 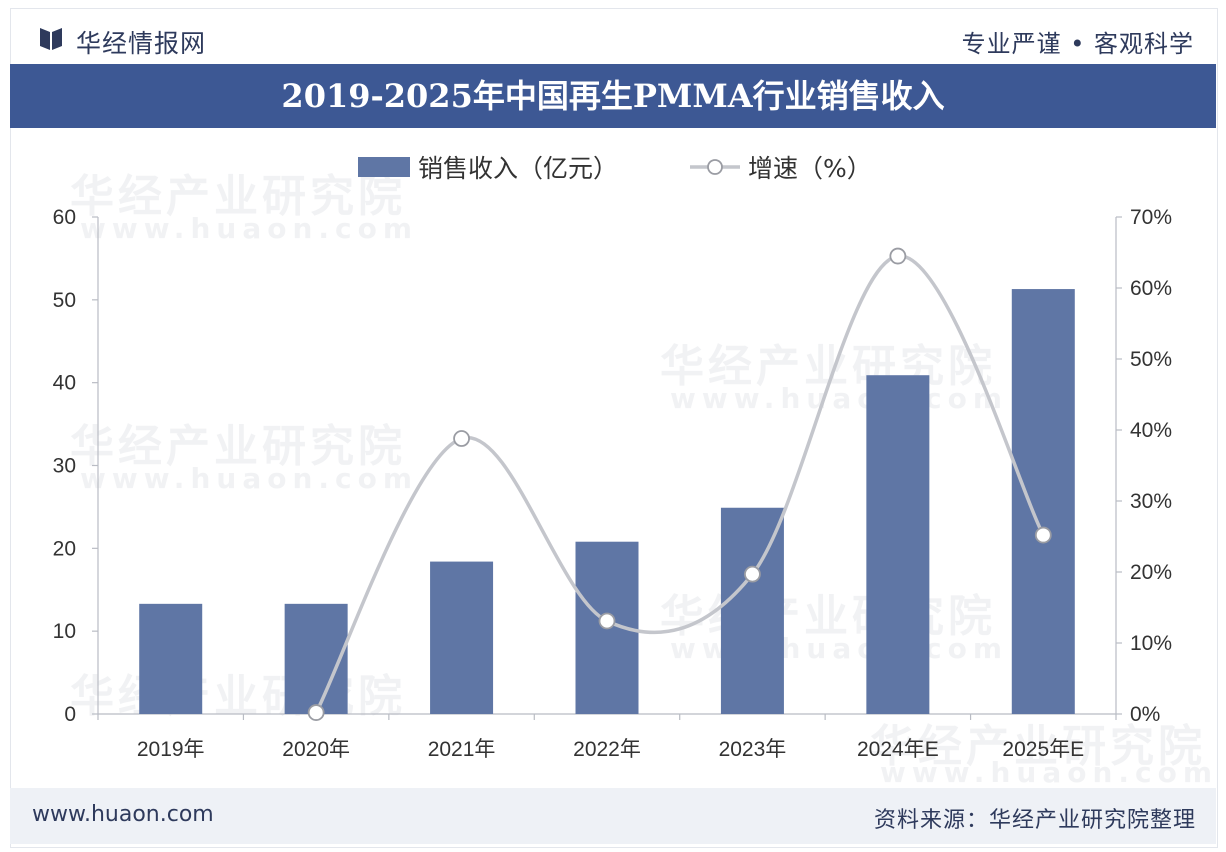 What do you see at coordinates (1151, 572) in the screenshot?
I see `y-right-tick-label: 20%` at bounding box center [1151, 572].